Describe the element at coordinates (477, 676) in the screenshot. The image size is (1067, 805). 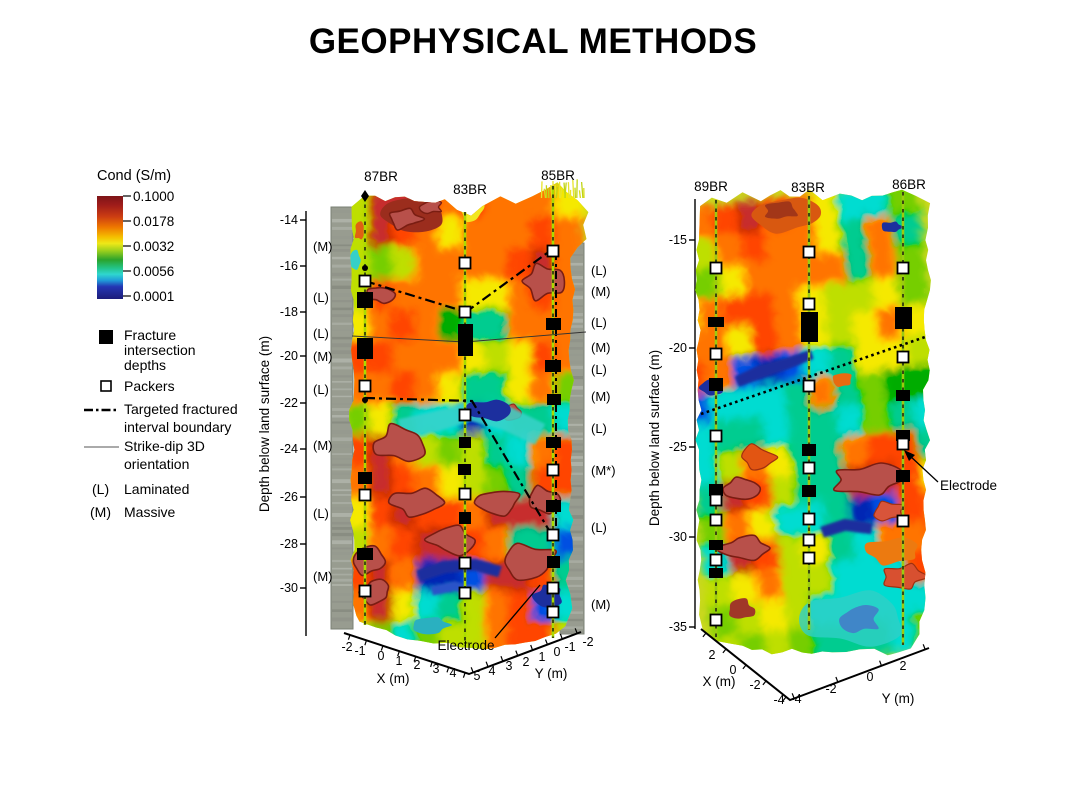
I see `svg-text: 5` at that location.